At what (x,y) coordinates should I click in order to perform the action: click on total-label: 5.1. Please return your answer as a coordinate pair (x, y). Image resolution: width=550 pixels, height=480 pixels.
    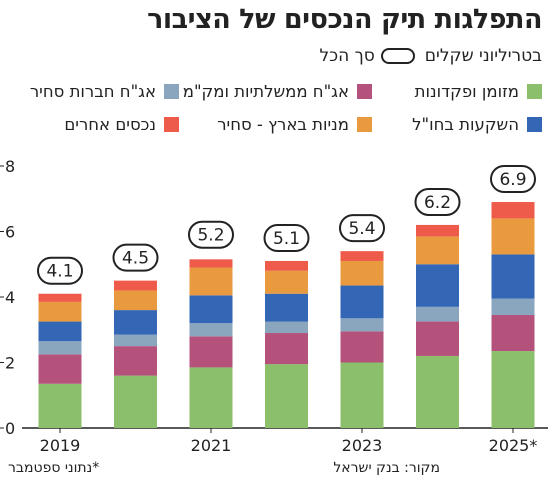
    Looking at the image, I should click on (286, 239).